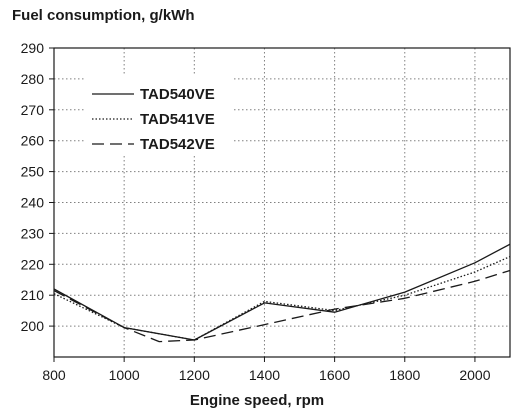  Describe the element at coordinates (177, 119) in the screenshot. I see `legend-label: TAD541VE` at that location.